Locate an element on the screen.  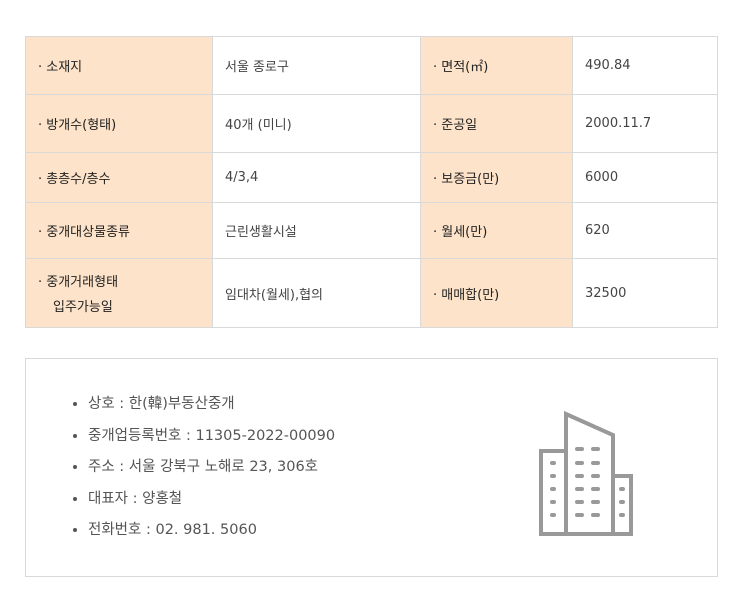
table-row: · 소재지 서울 종로구 · 면적(㎡) 490.84 is located at coordinates (371, 65).